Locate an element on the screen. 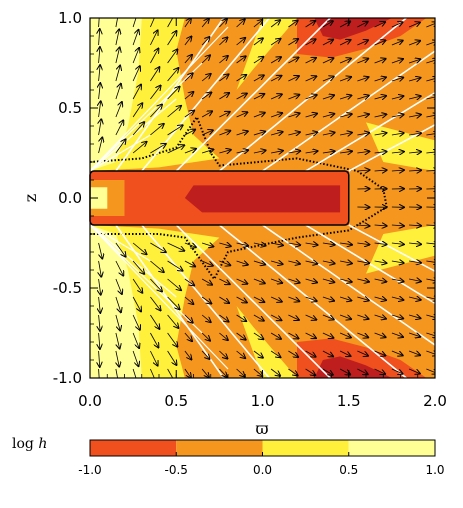 Image resolution: width=463 pixels, height=508 pixels. y-tick-label: 1.0 is located at coordinates (70, 18).